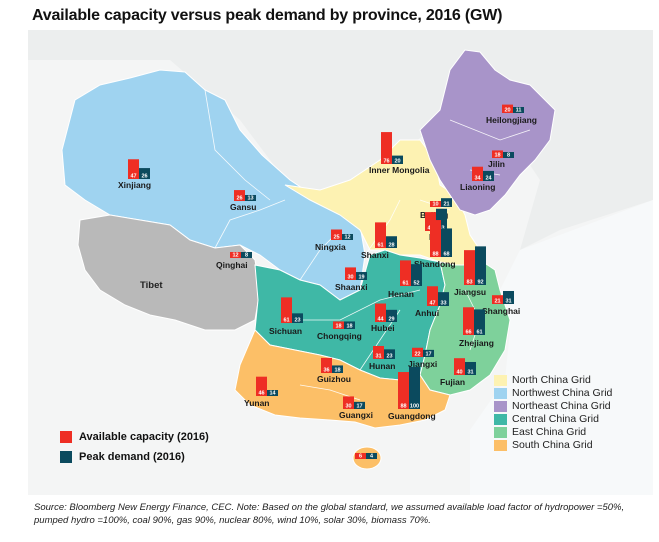  What do you see at coordinates (507, 111) in the screenshot?
I see `value-available-heilongjiang: 20` at bounding box center [507, 111].